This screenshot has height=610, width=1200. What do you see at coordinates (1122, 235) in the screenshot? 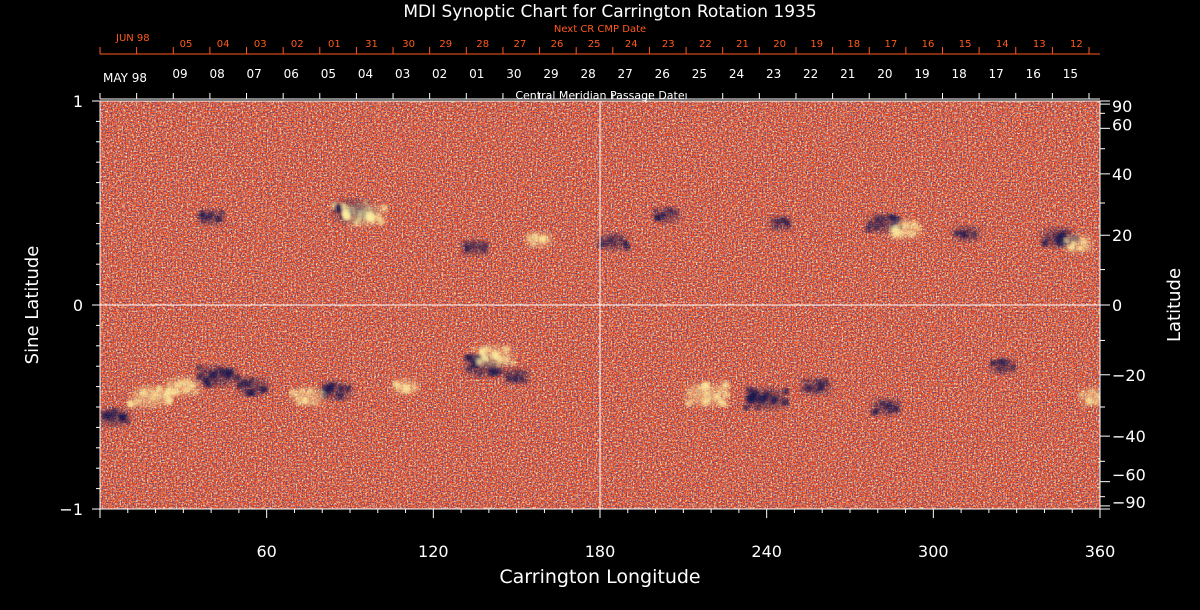
I see `right-tick-label: 20` at bounding box center [1122, 235].